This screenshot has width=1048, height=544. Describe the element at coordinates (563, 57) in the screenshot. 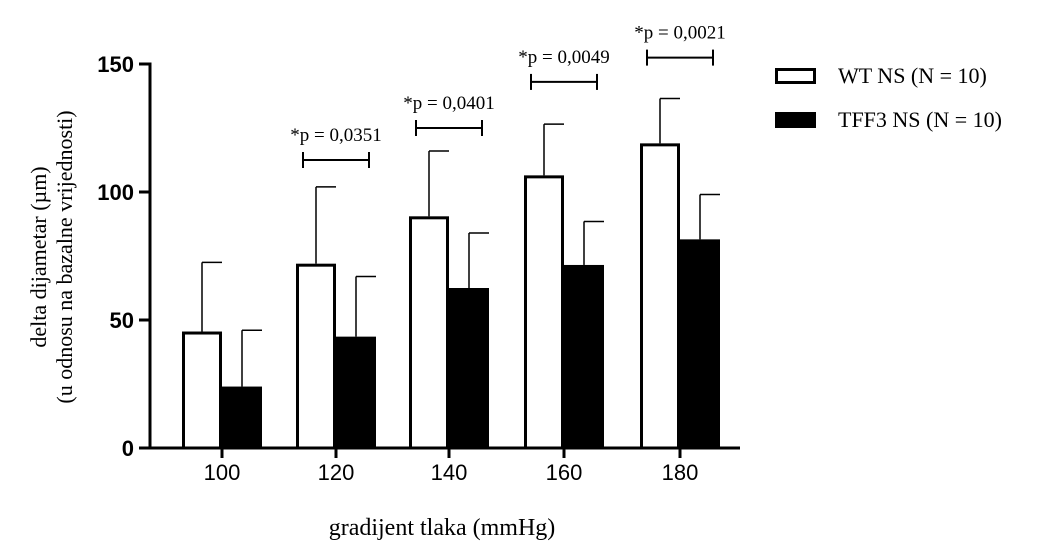

I see `significance-label: *p = 0,0049` at that location.